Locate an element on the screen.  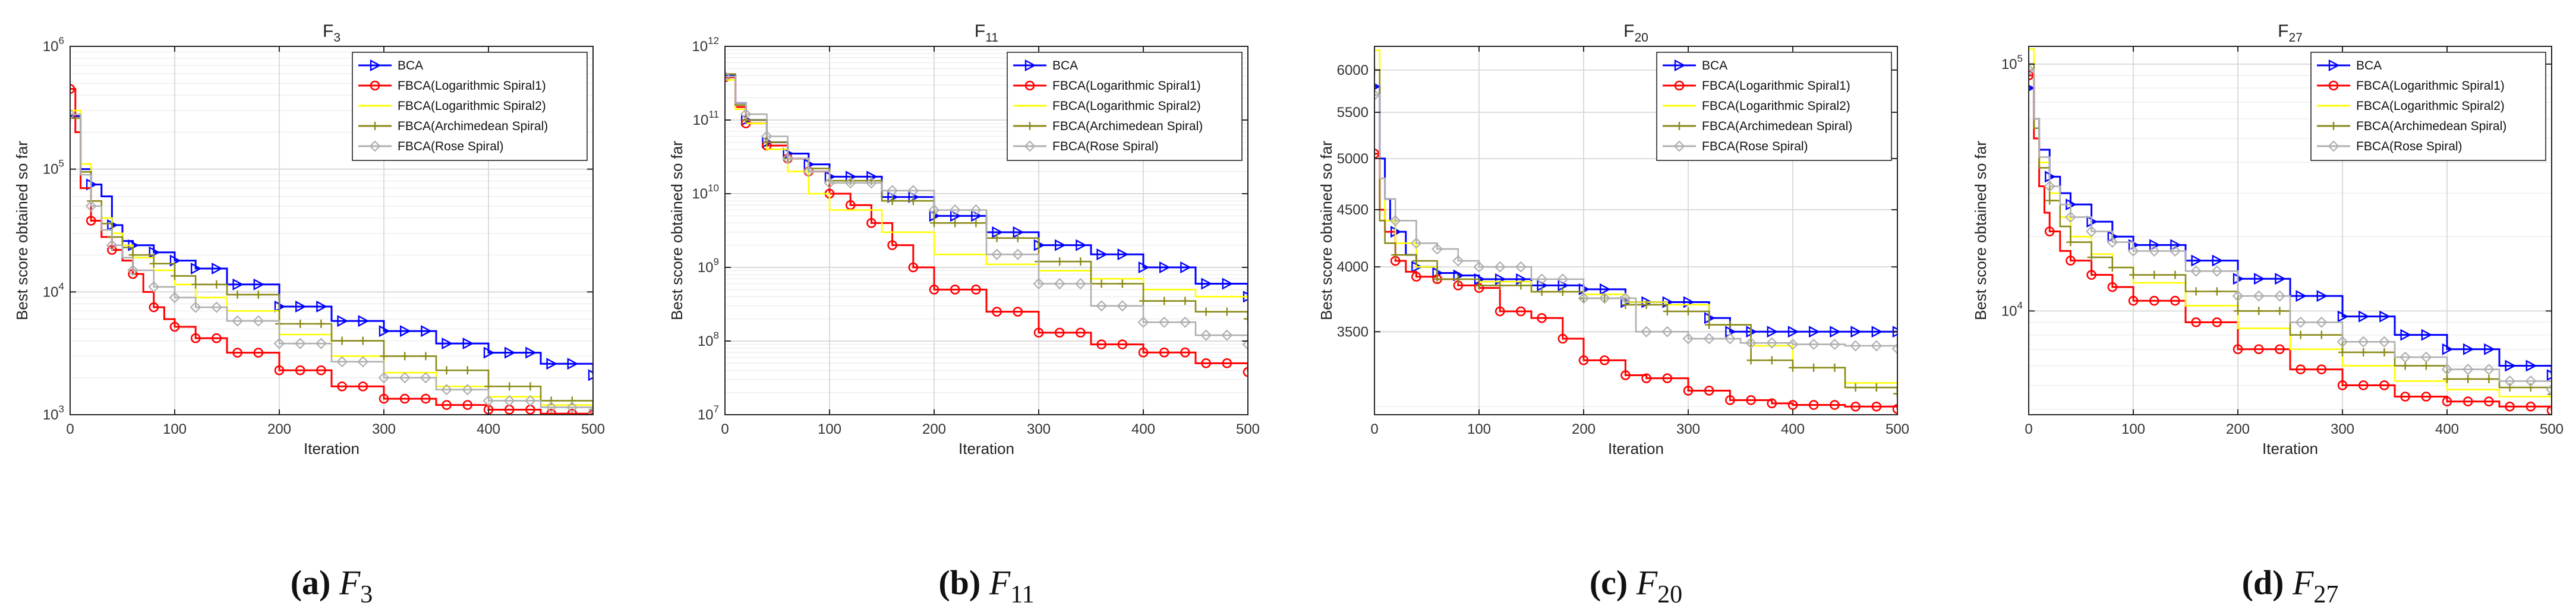
y-tick-exponent: 4 is located at coordinates (61, 286).